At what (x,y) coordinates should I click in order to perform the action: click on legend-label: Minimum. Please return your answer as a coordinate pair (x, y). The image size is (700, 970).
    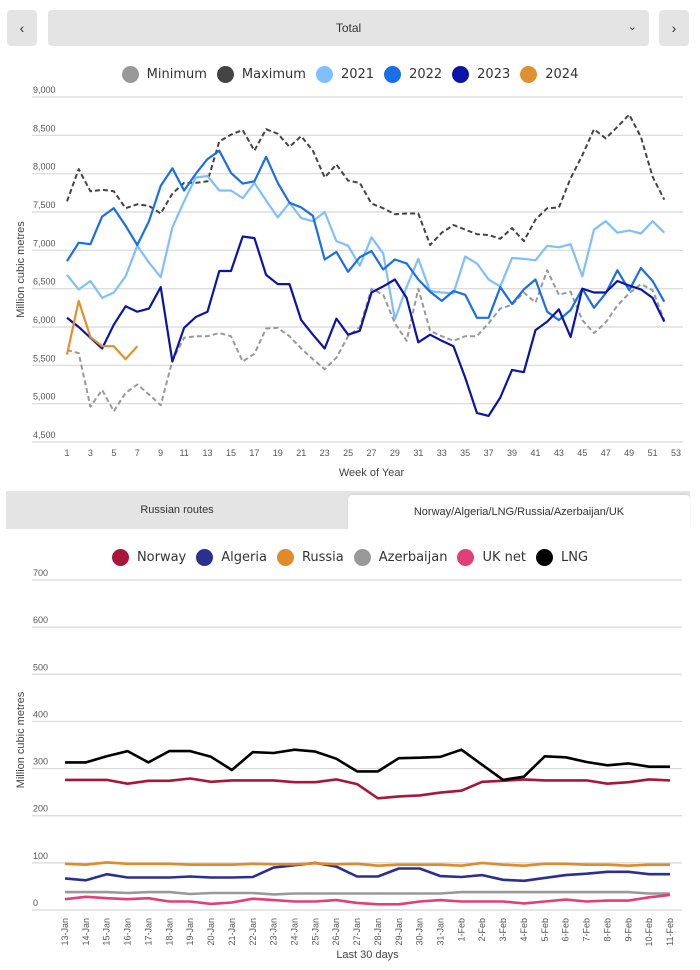
    Looking at the image, I should click on (176, 74).